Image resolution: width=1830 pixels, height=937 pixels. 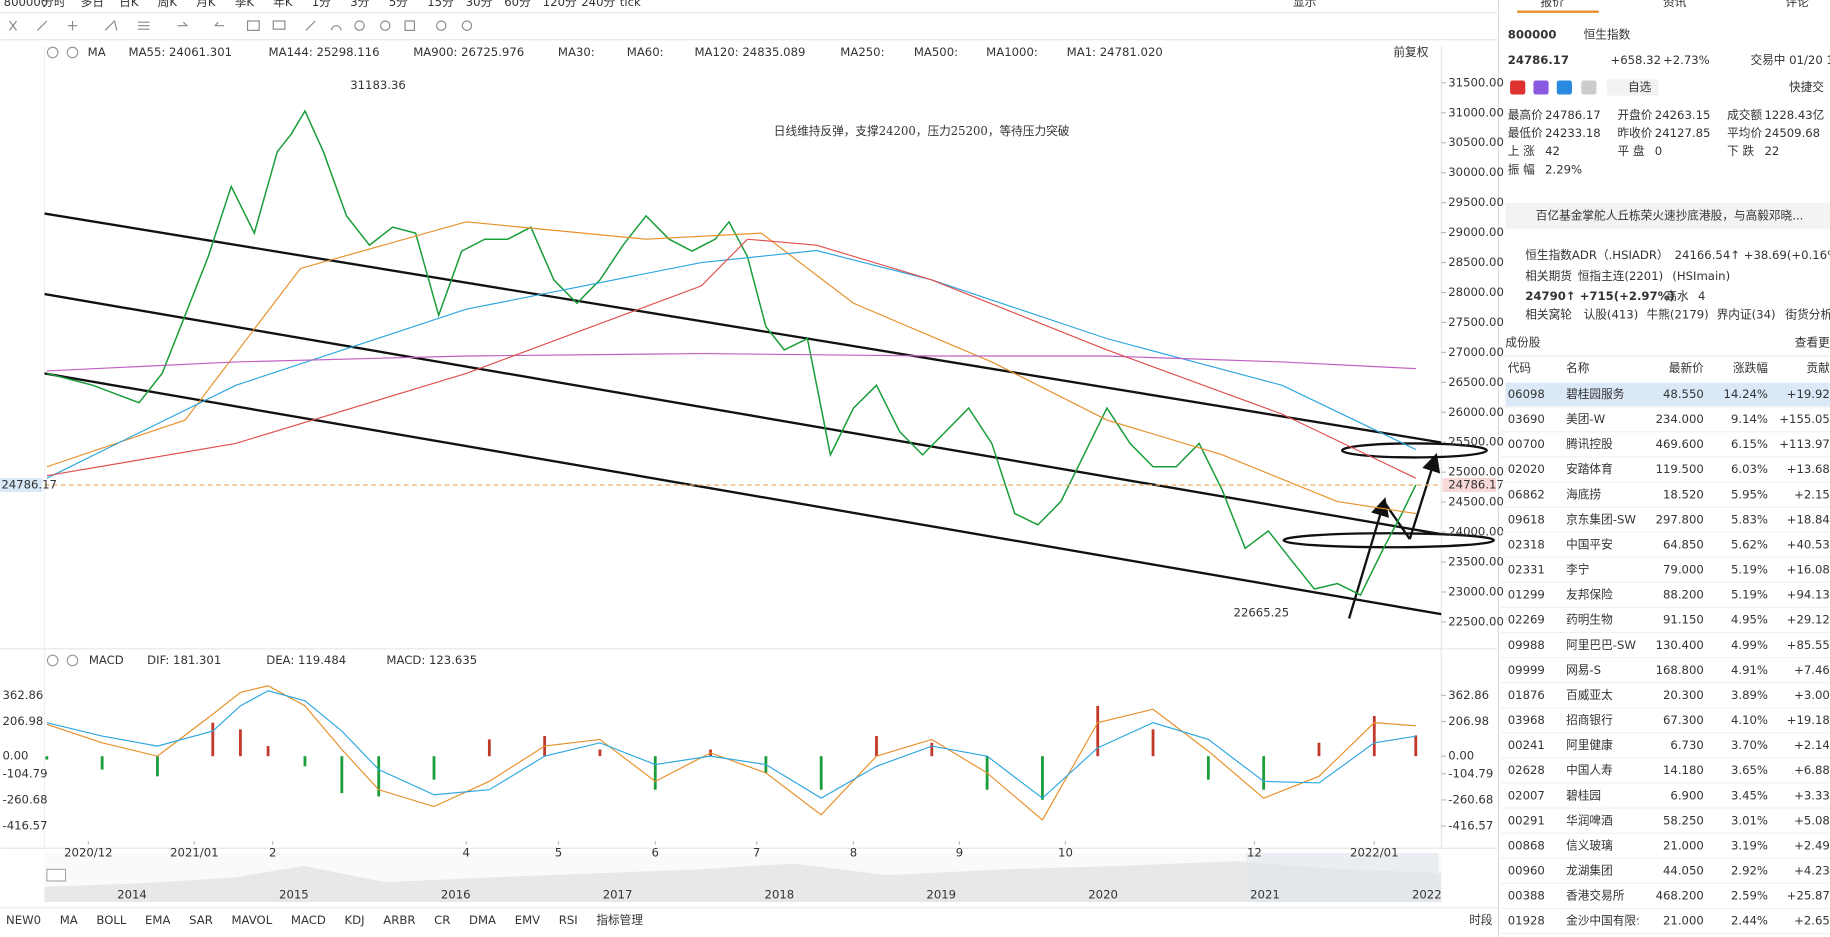 What do you see at coordinates (355, 920) in the screenshot?
I see `indicator-tab: KDJ` at bounding box center [355, 920].